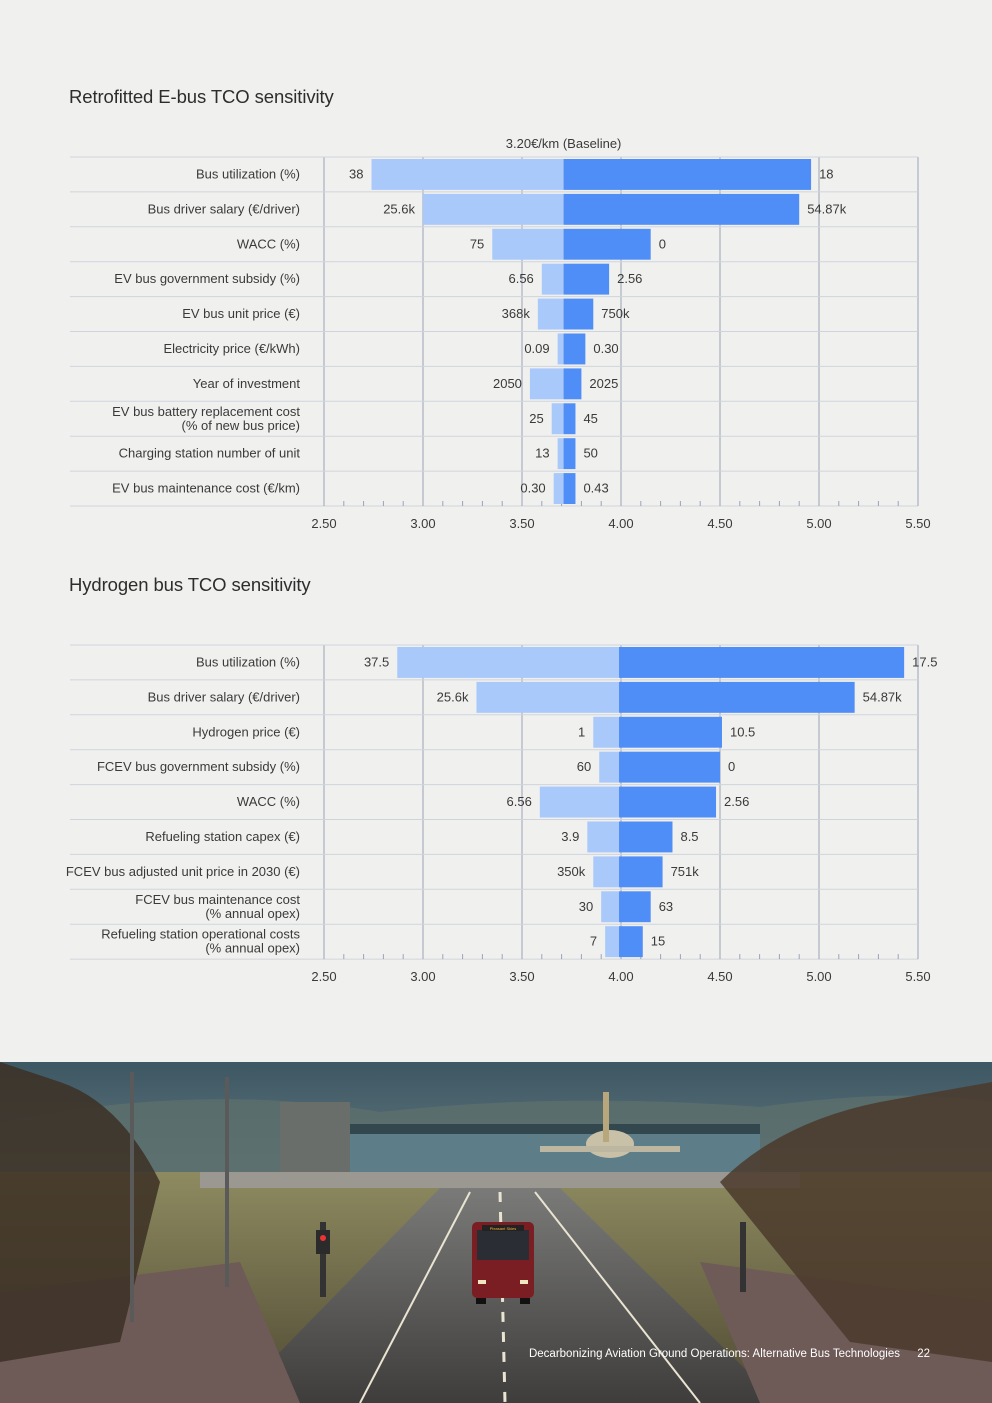  Describe the element at coordinates (736, 801) in the screenshot. I see `high-value-label: 2.56` at that location.